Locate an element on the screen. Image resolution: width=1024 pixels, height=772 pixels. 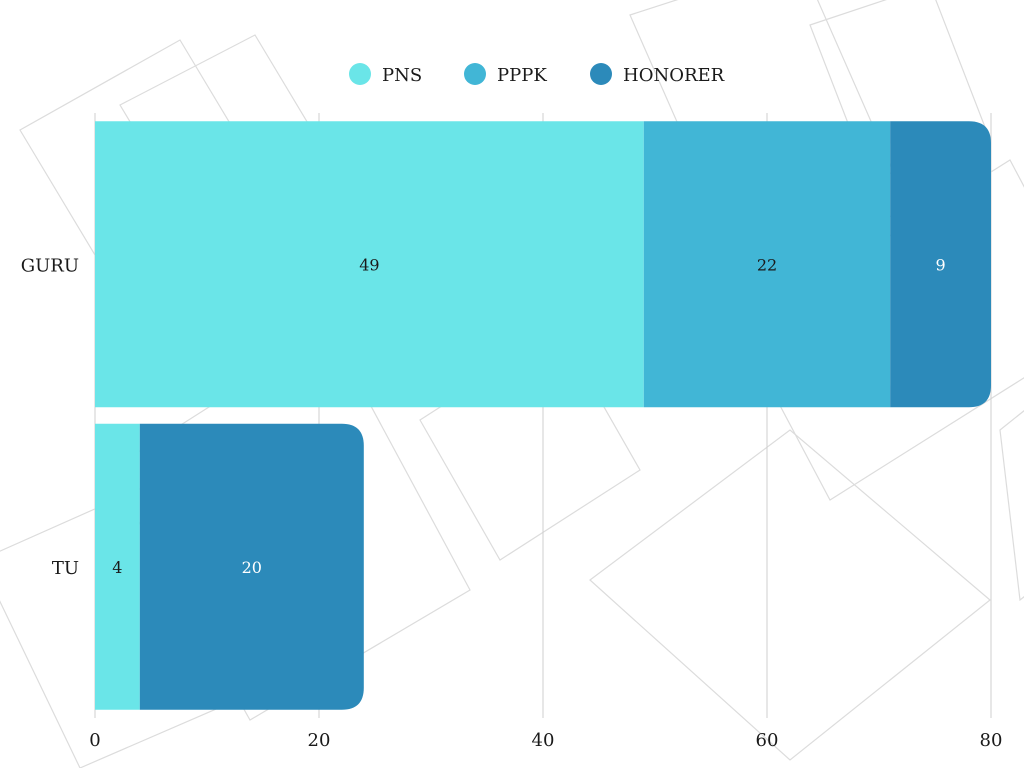
legend: PNS PPPK HONORER is located at coordinates (537, 74).